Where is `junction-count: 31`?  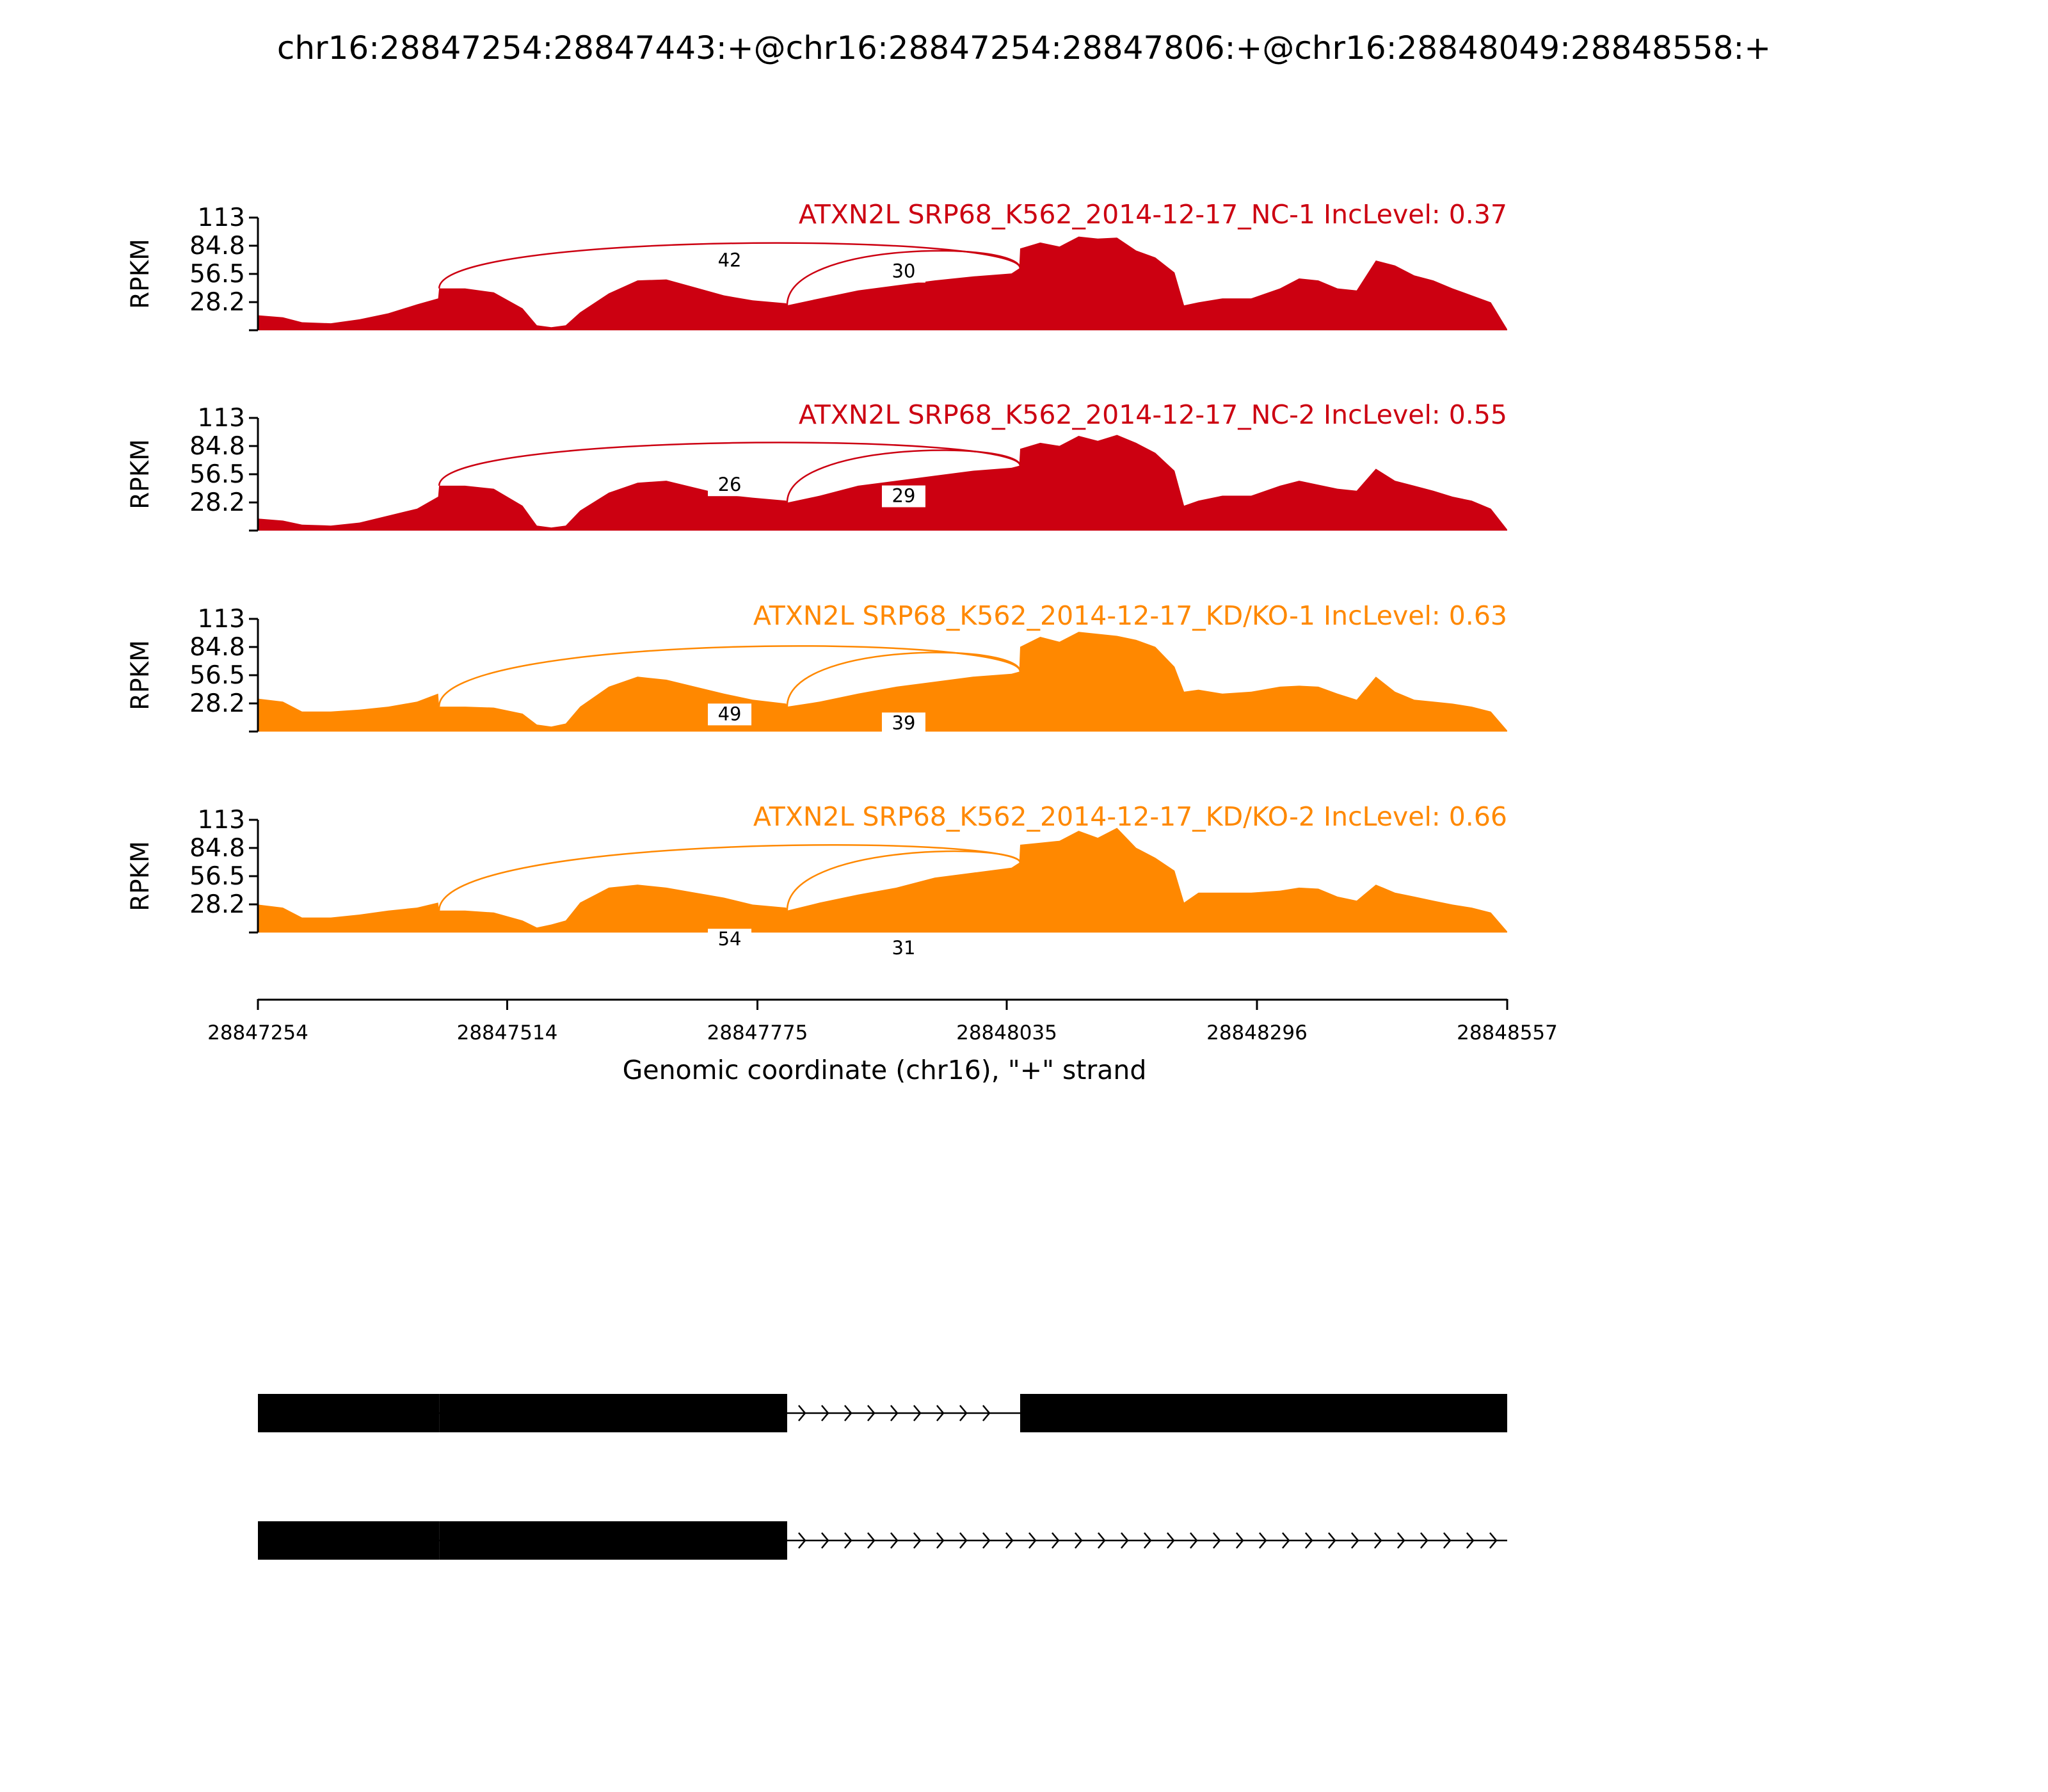 junction-count: 31 is located at coordinates (904, 948).